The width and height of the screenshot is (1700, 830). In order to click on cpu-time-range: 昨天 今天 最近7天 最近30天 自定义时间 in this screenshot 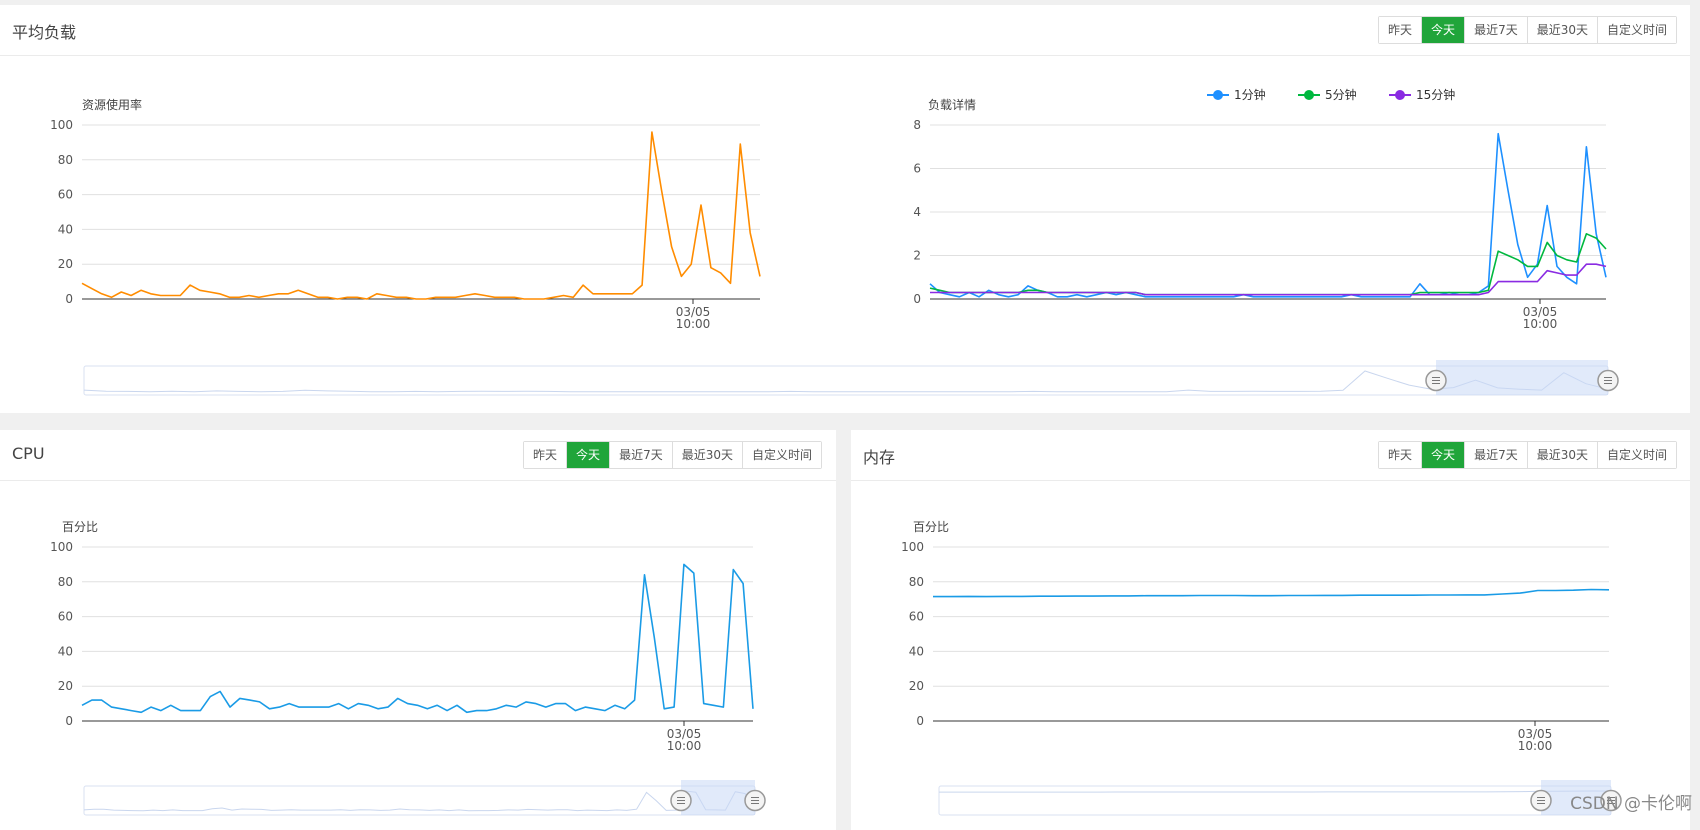, I will do `click(672, 455)`.